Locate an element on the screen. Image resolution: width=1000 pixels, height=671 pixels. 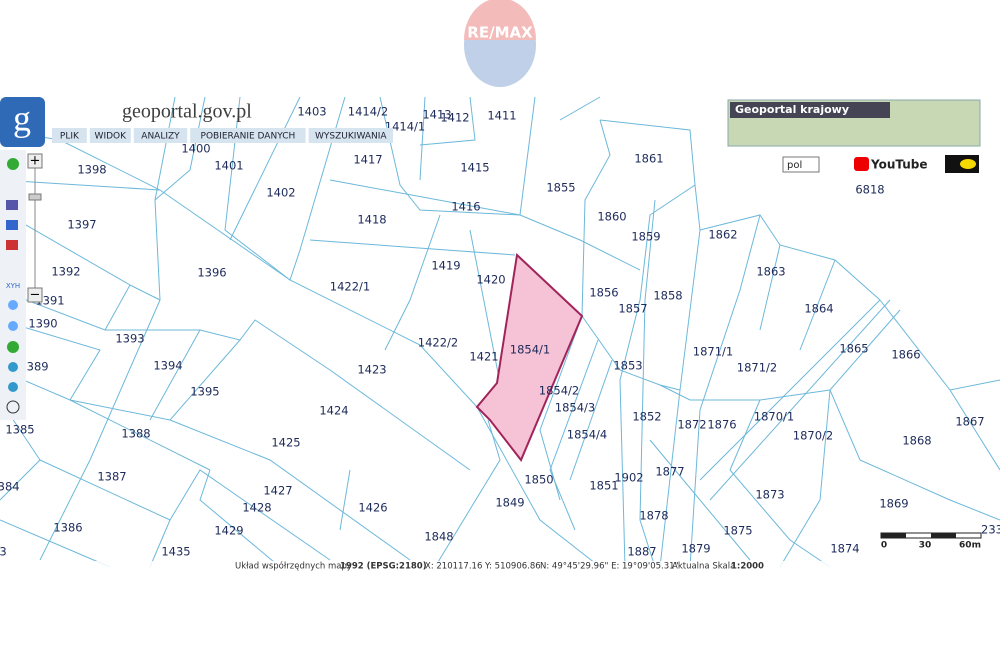
parcel-label: 233 is located at coordinates (990, 530).